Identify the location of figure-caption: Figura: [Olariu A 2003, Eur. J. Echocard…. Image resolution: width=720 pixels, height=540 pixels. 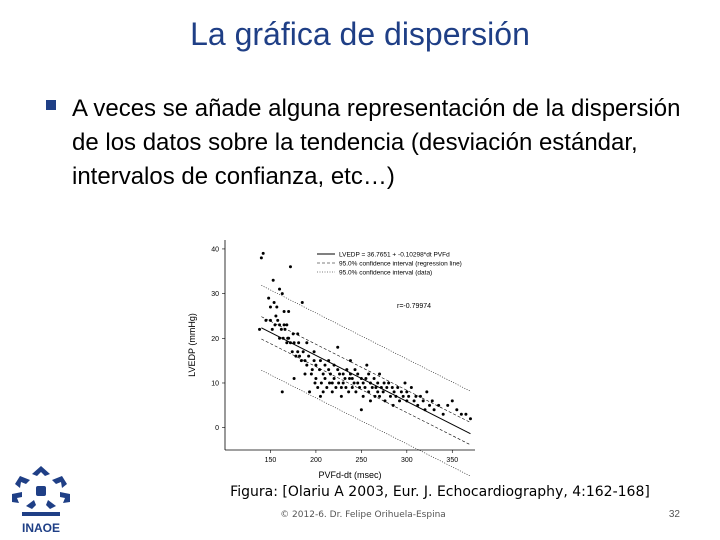
(440, 492).